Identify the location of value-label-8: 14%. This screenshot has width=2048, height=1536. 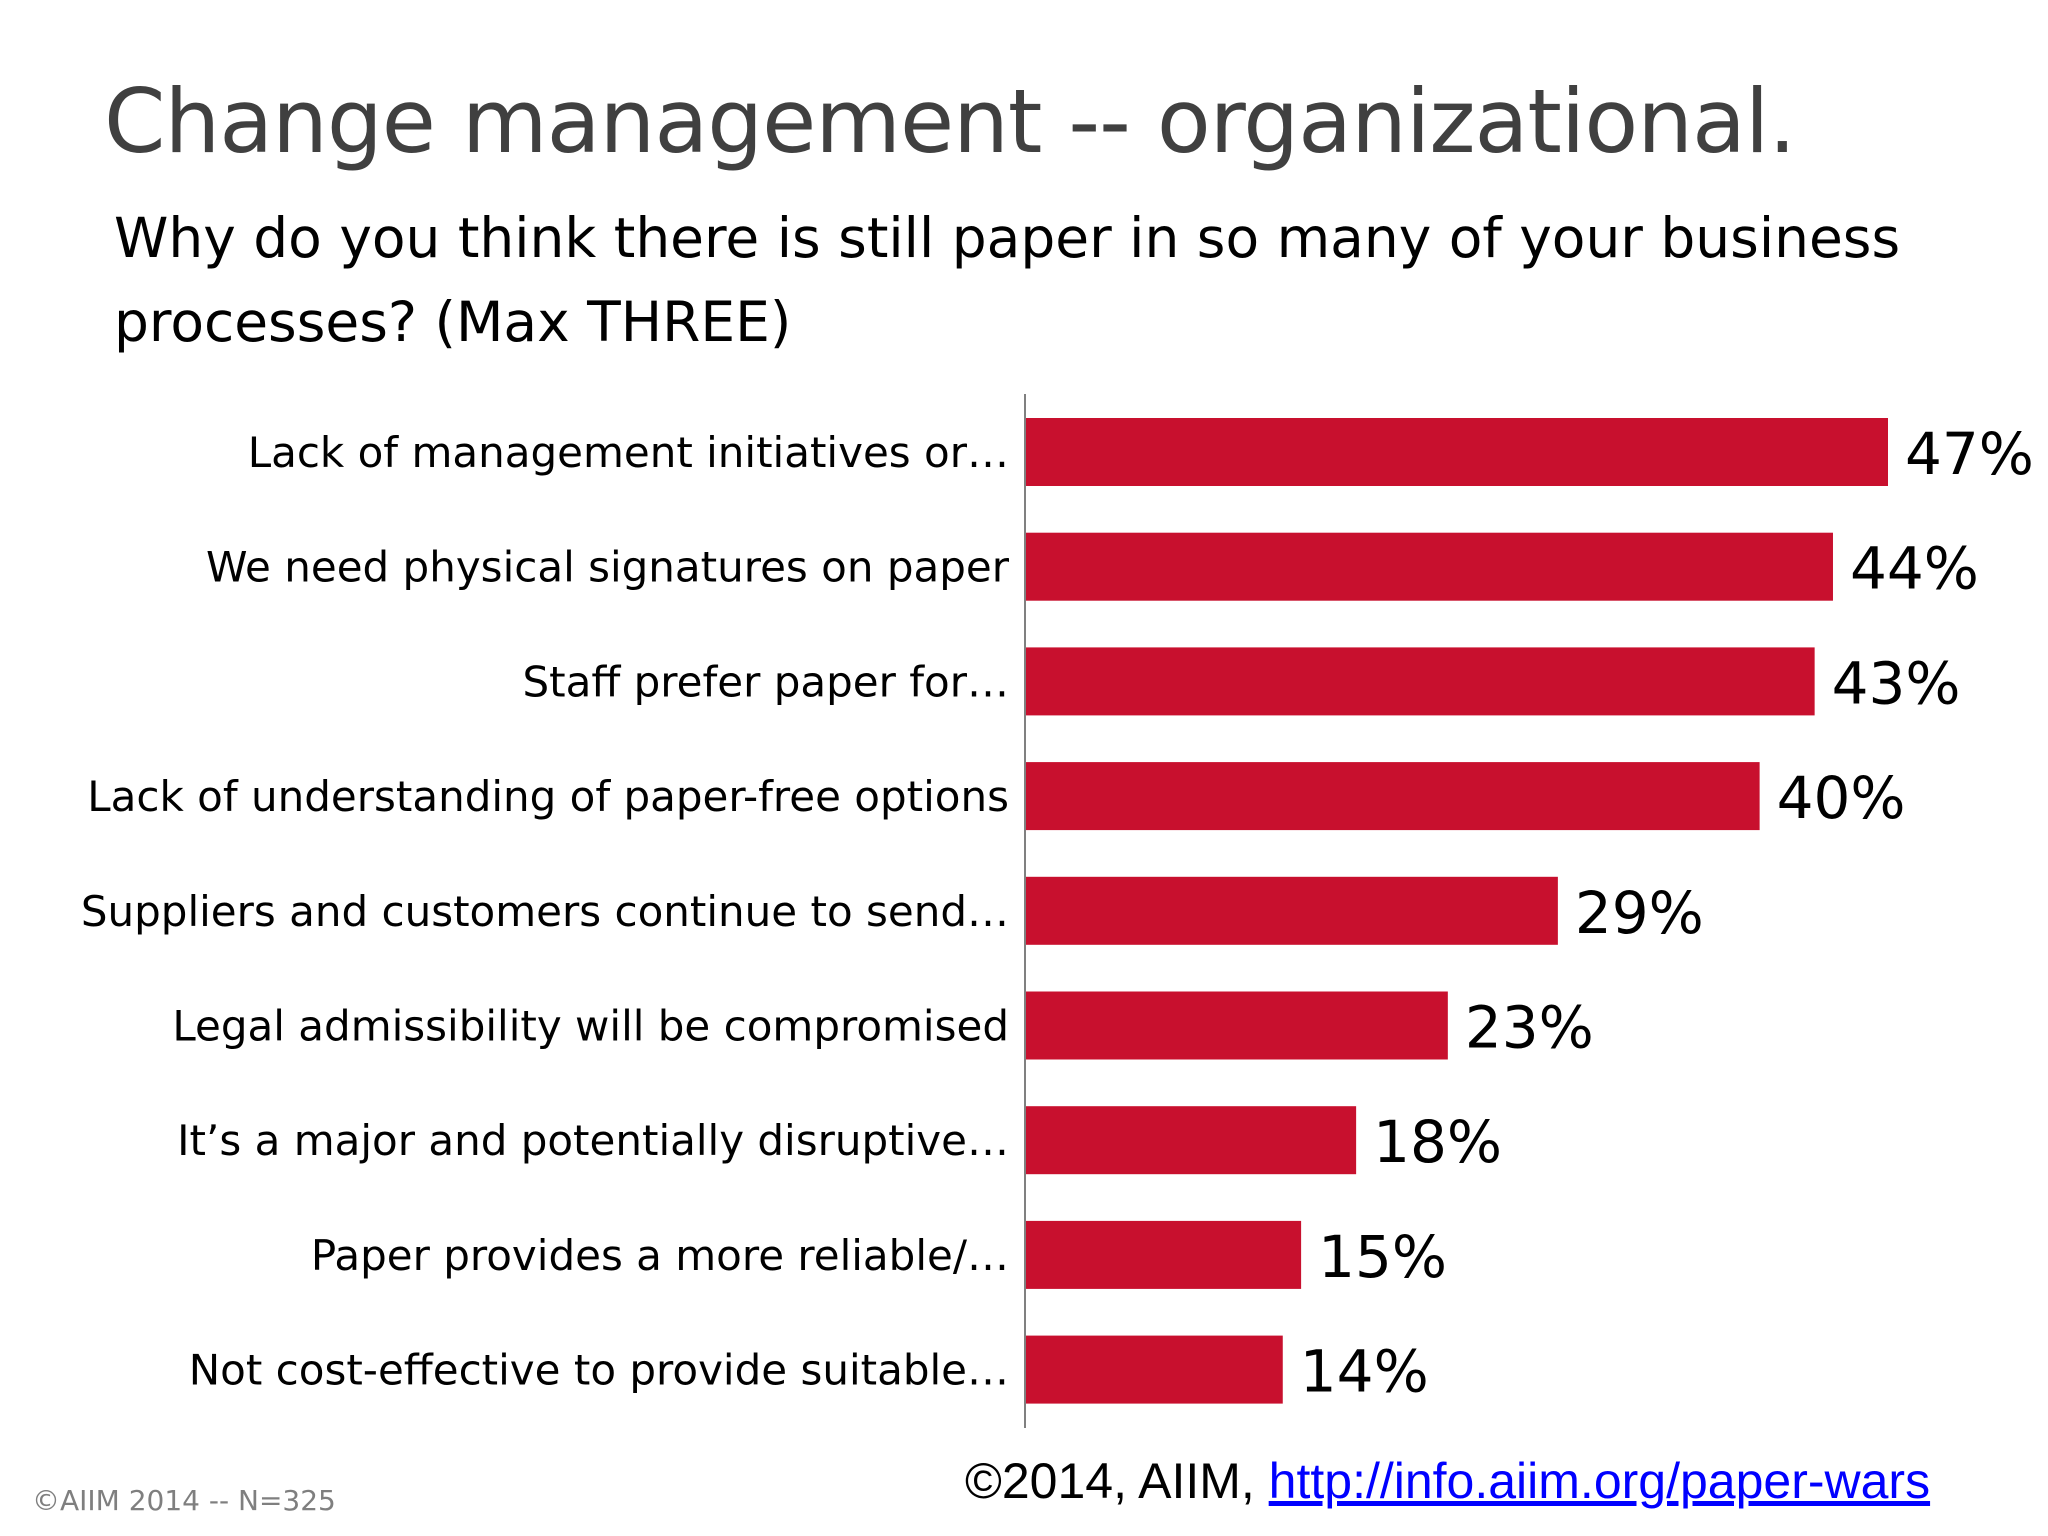
(1364, 1372).